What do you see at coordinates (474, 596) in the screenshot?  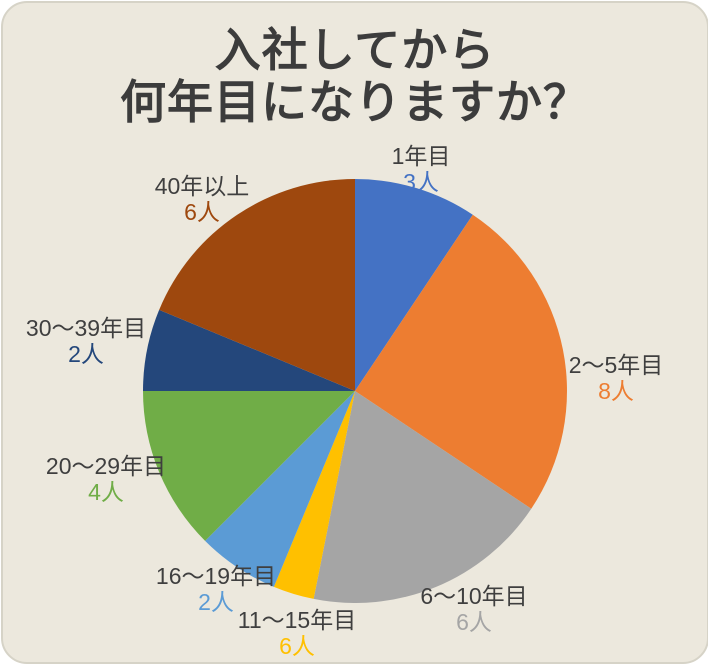 I see `slice-name: 6〜10年目` at bounding box center [474, 596].